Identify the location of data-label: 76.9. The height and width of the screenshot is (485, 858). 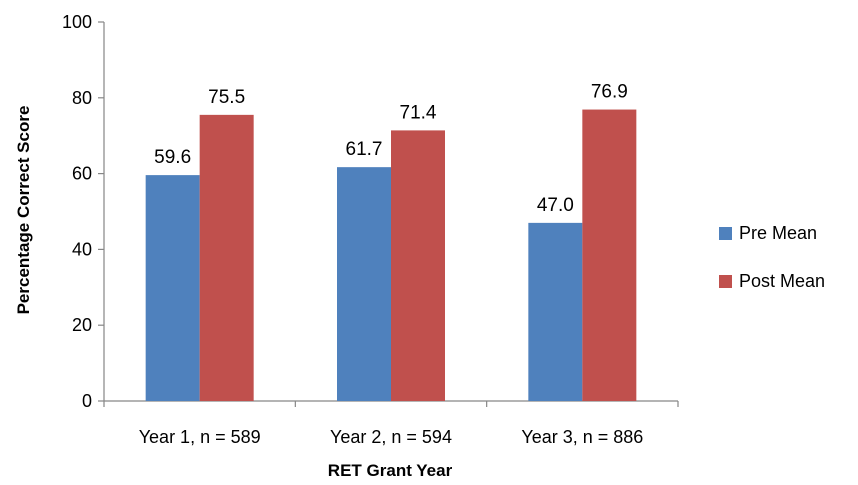
(609, 92).